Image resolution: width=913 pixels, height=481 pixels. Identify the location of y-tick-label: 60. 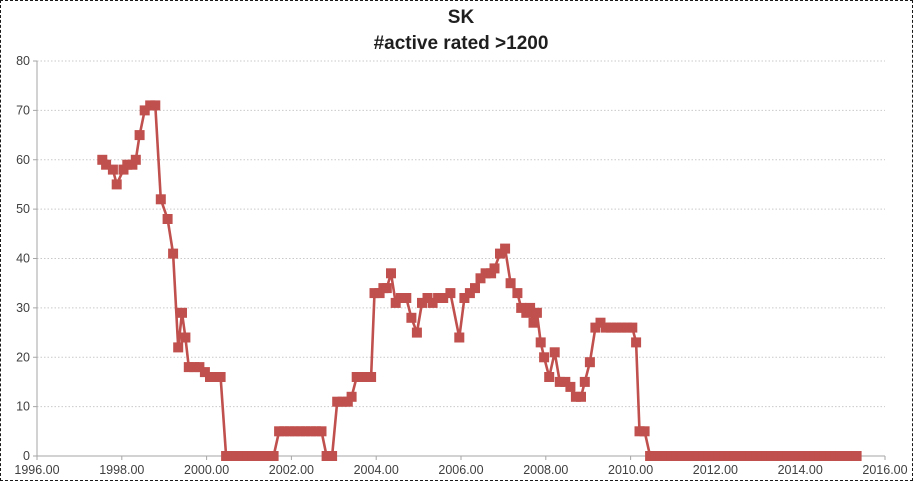
(23, 160).